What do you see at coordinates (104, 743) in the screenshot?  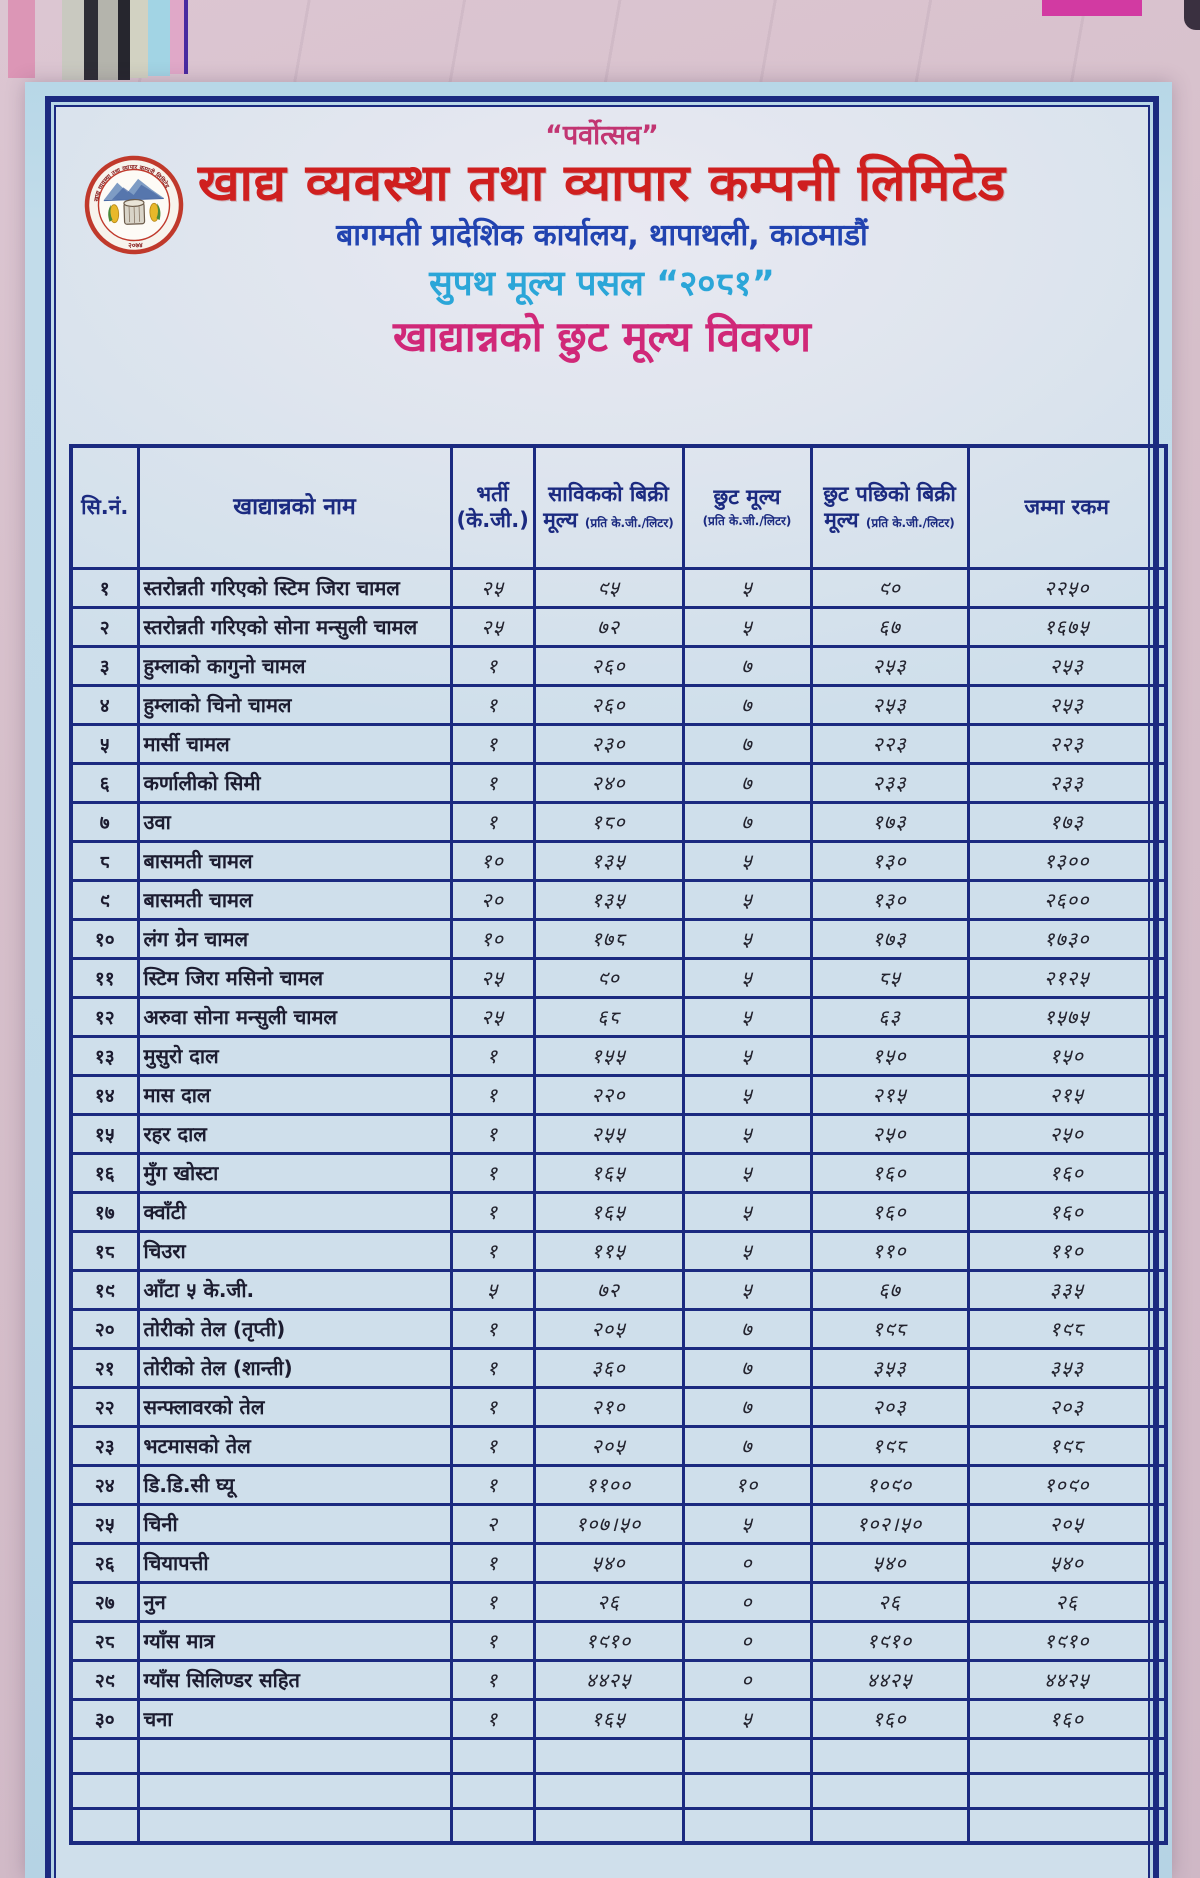 I see `serial-number-cell: ५` at bounding box center [104, 743].